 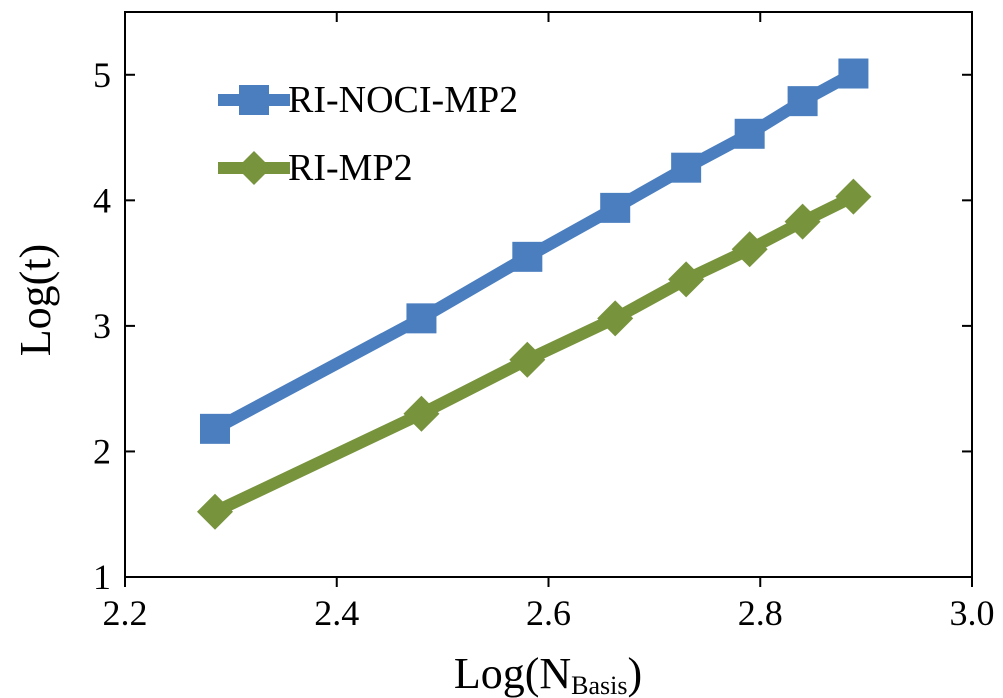 What do you see at coordinates (254, 100) in the screenshot?
I see `legend-marker-square-icon` at bounding box center [254, 100].